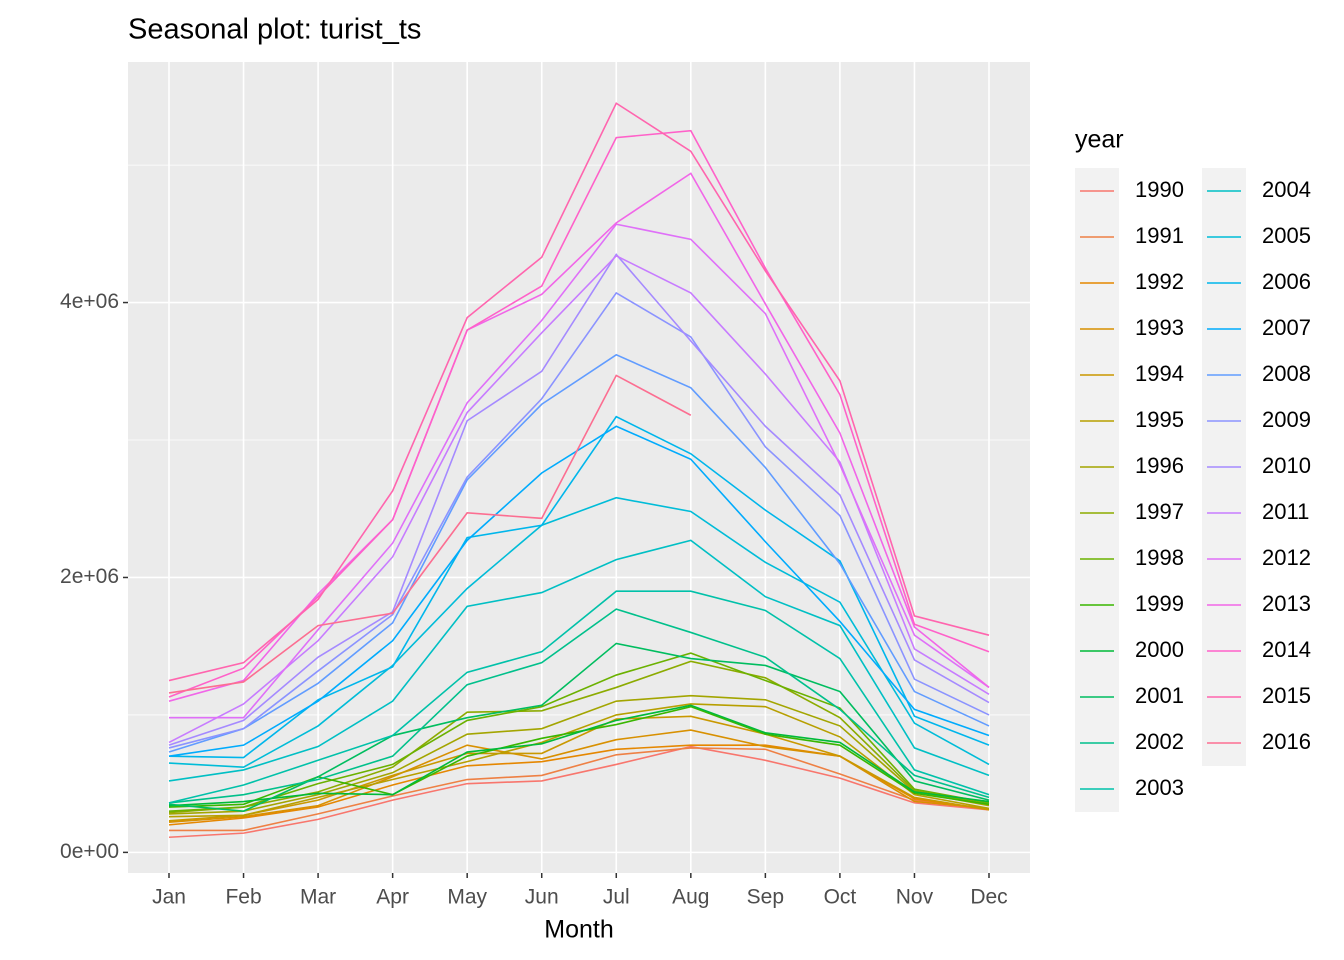 This screenshot has height=960, width=1344. I want to click on x-tick-label: May, so click(467, 897).